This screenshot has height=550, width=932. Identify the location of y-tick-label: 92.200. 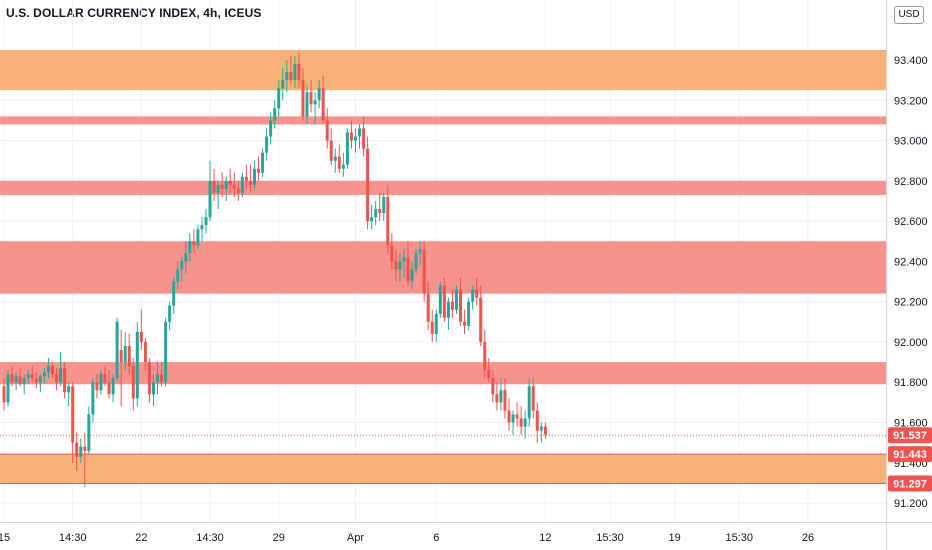
(911, 303).